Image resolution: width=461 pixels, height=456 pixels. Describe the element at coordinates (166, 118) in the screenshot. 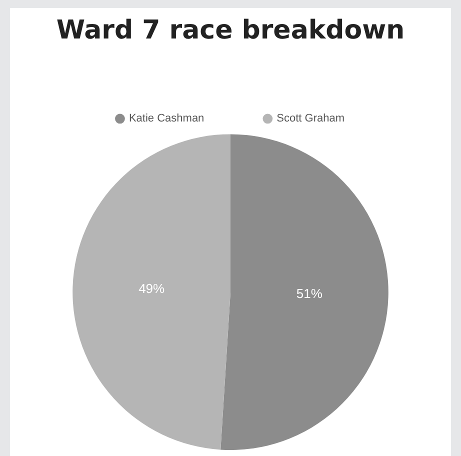

I see `legend-label: Katie Cashman` at that location.